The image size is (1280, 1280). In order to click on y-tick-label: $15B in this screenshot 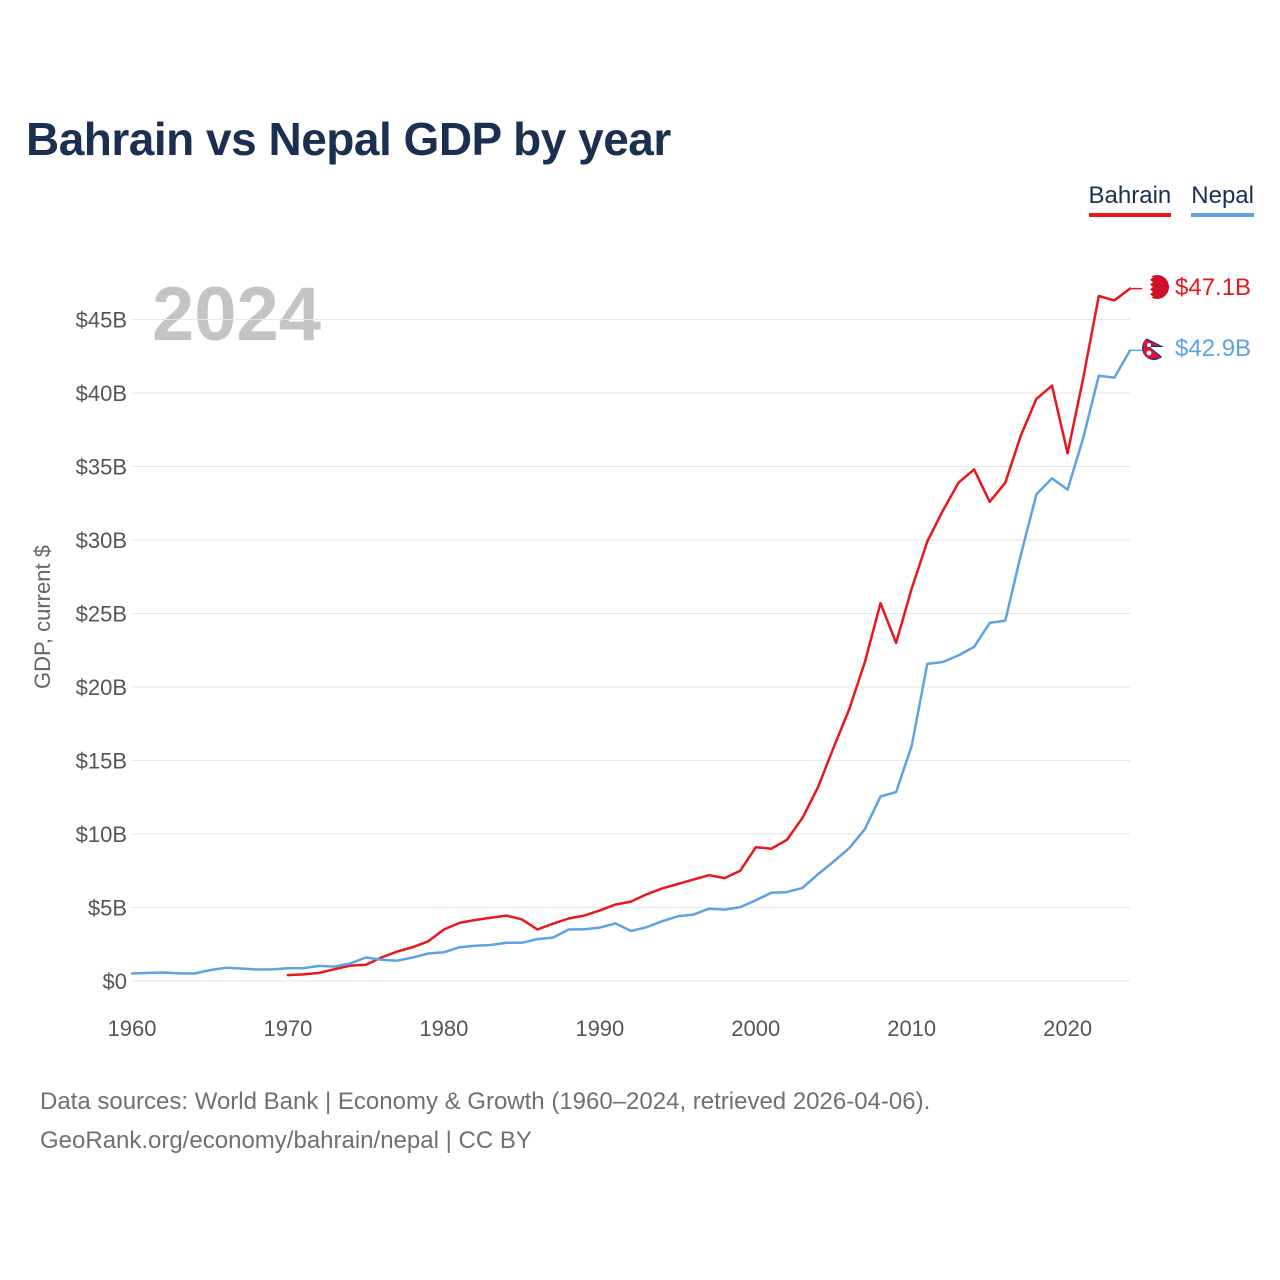, I will do `click(101, 761)`.